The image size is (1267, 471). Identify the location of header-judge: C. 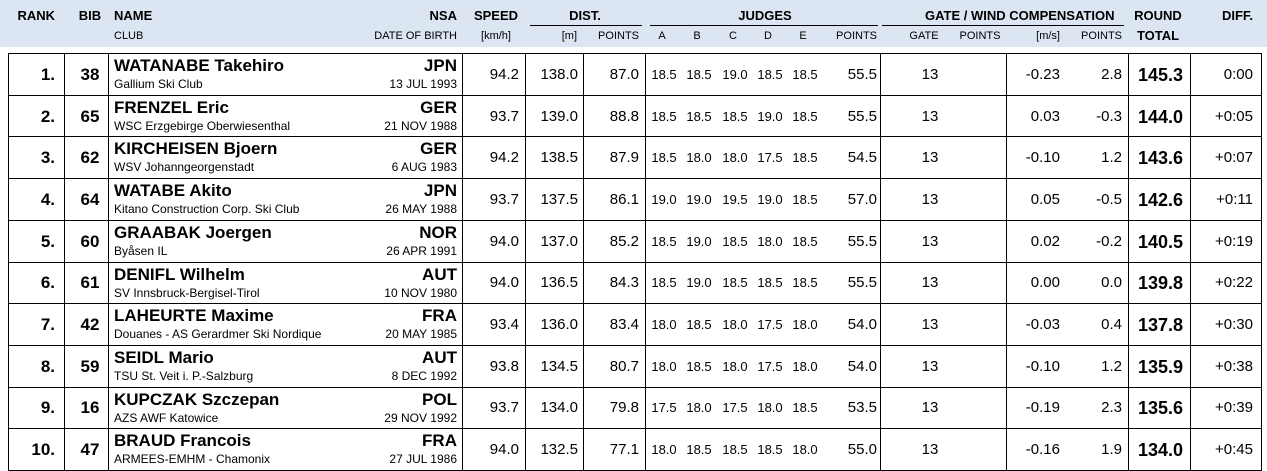
(733, 36).